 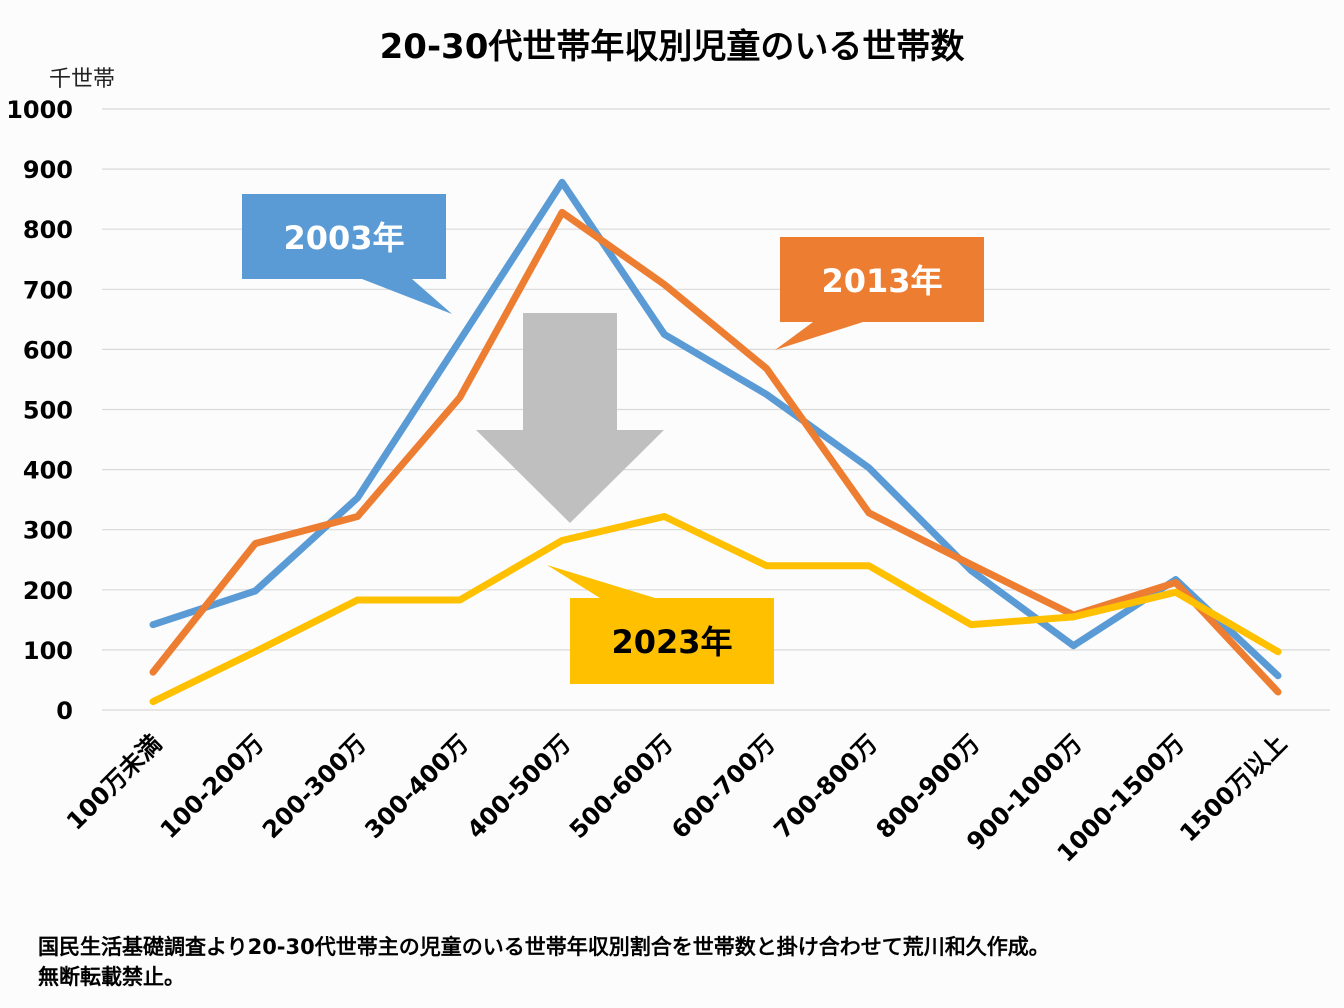 I want to click on y-tick-label: 200, so click(x=48, y=591).